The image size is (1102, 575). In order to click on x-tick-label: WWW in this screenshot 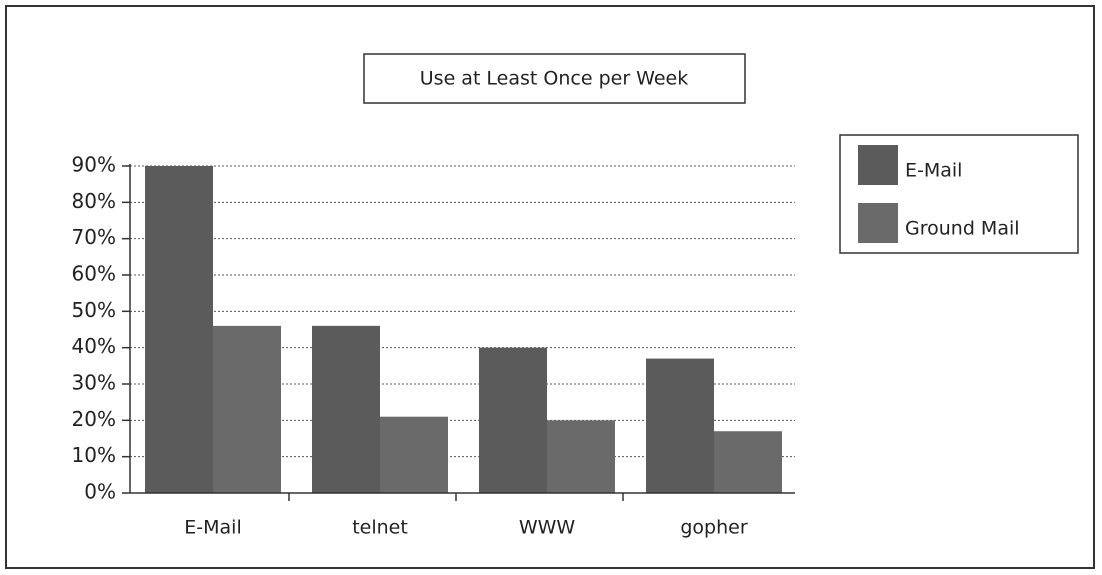, I will do `click(547, 528)`.